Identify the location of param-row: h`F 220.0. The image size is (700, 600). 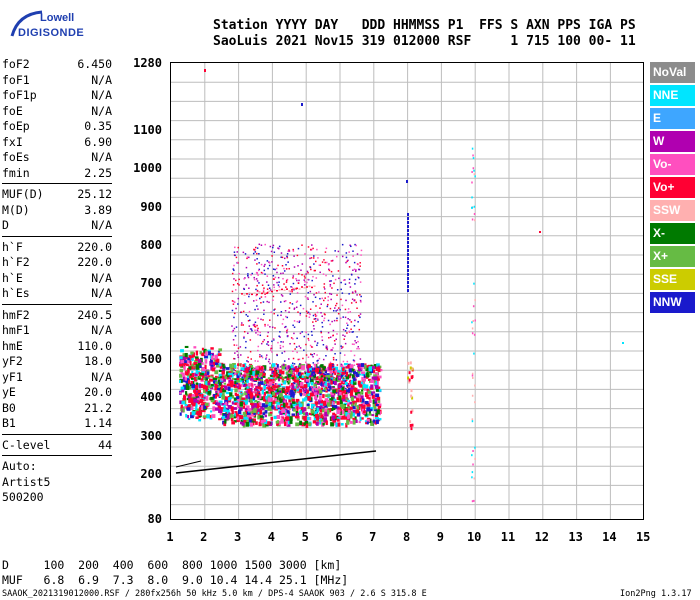
(57, 248).